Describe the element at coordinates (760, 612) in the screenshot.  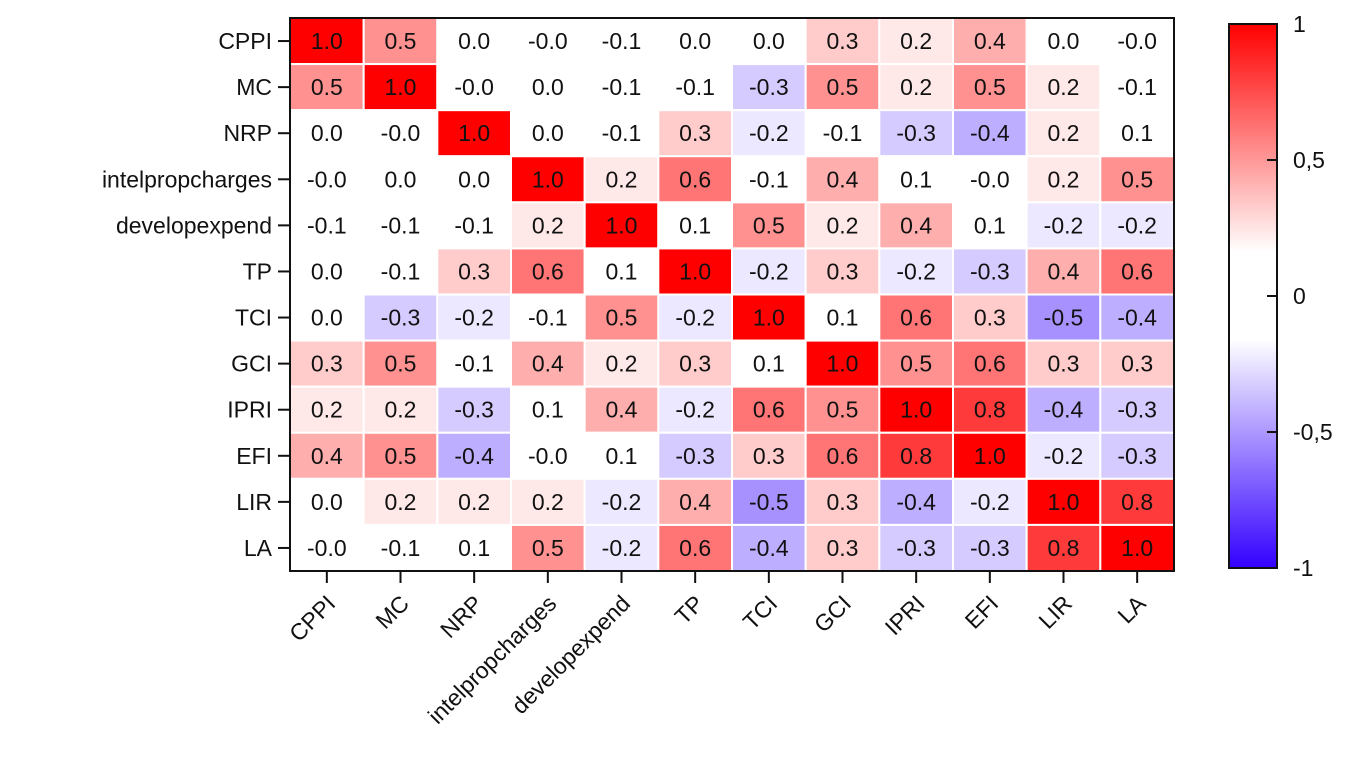
I see `column-label: TCI` at that location.